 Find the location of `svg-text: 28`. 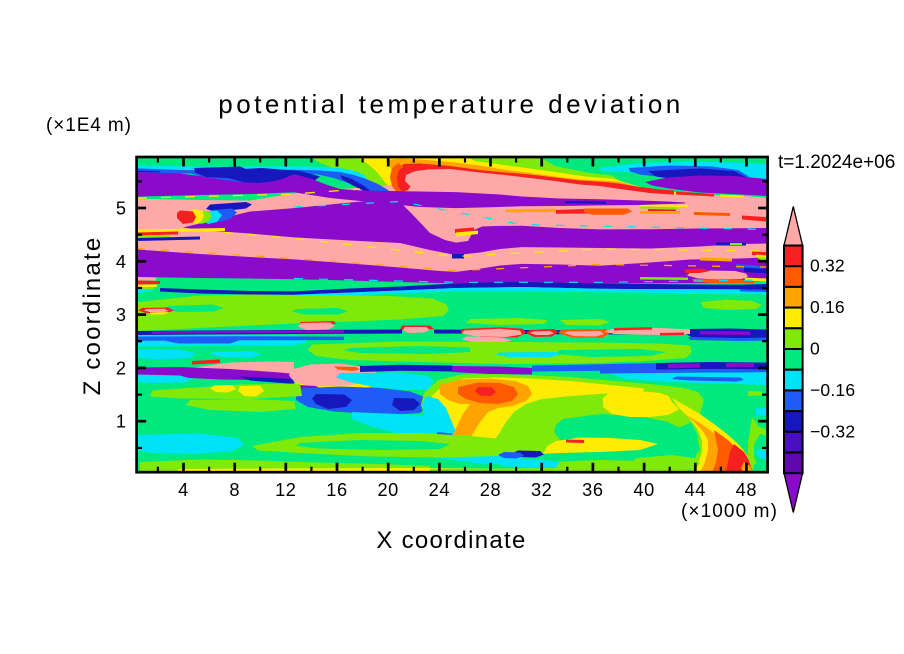

svg-text: 28 is located at coordinates (490, 490).